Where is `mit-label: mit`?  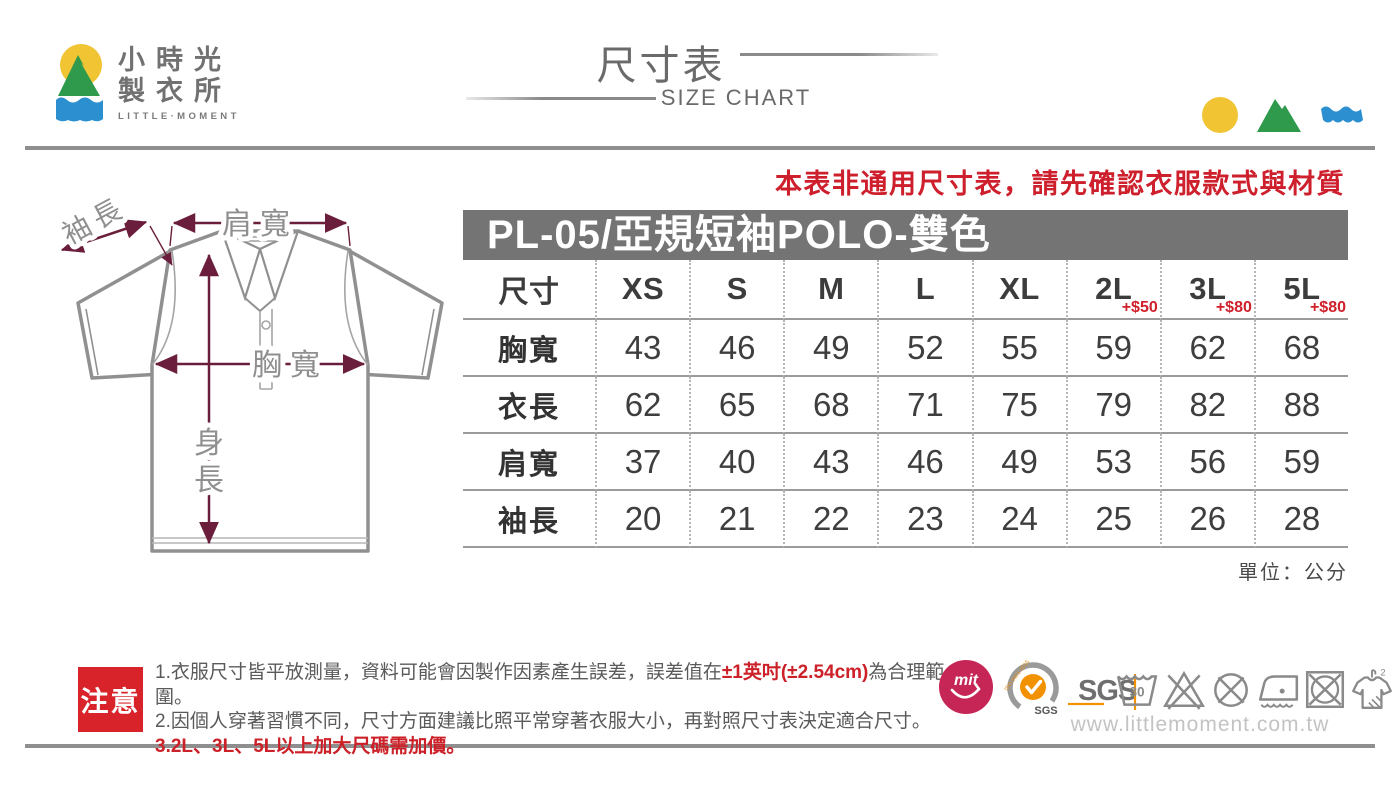
mit-label: mit is located at coordinates (966, 680).